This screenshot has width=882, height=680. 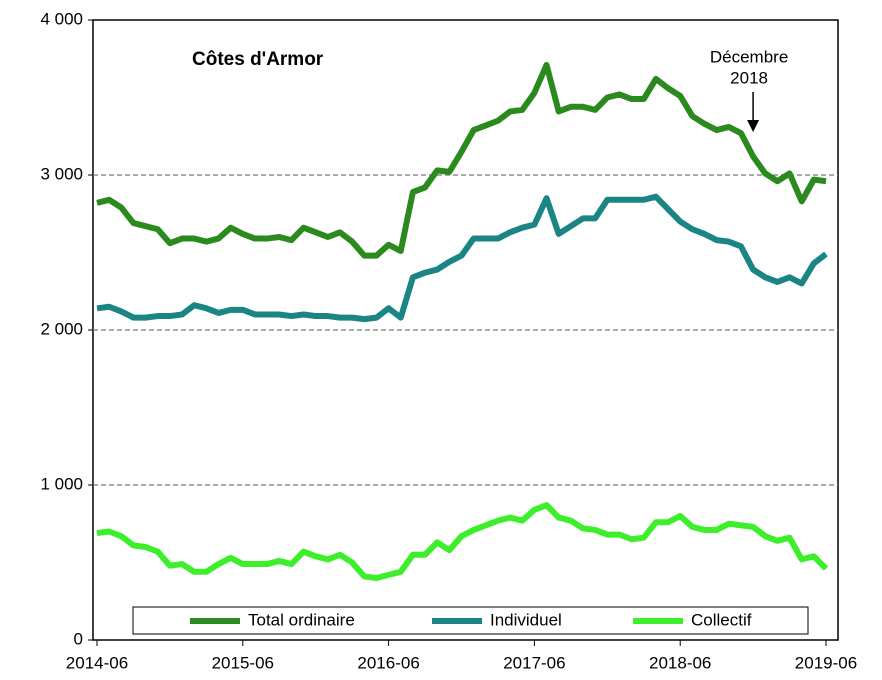 I want to click on annotation: 2018, so click(x=749, y=77).